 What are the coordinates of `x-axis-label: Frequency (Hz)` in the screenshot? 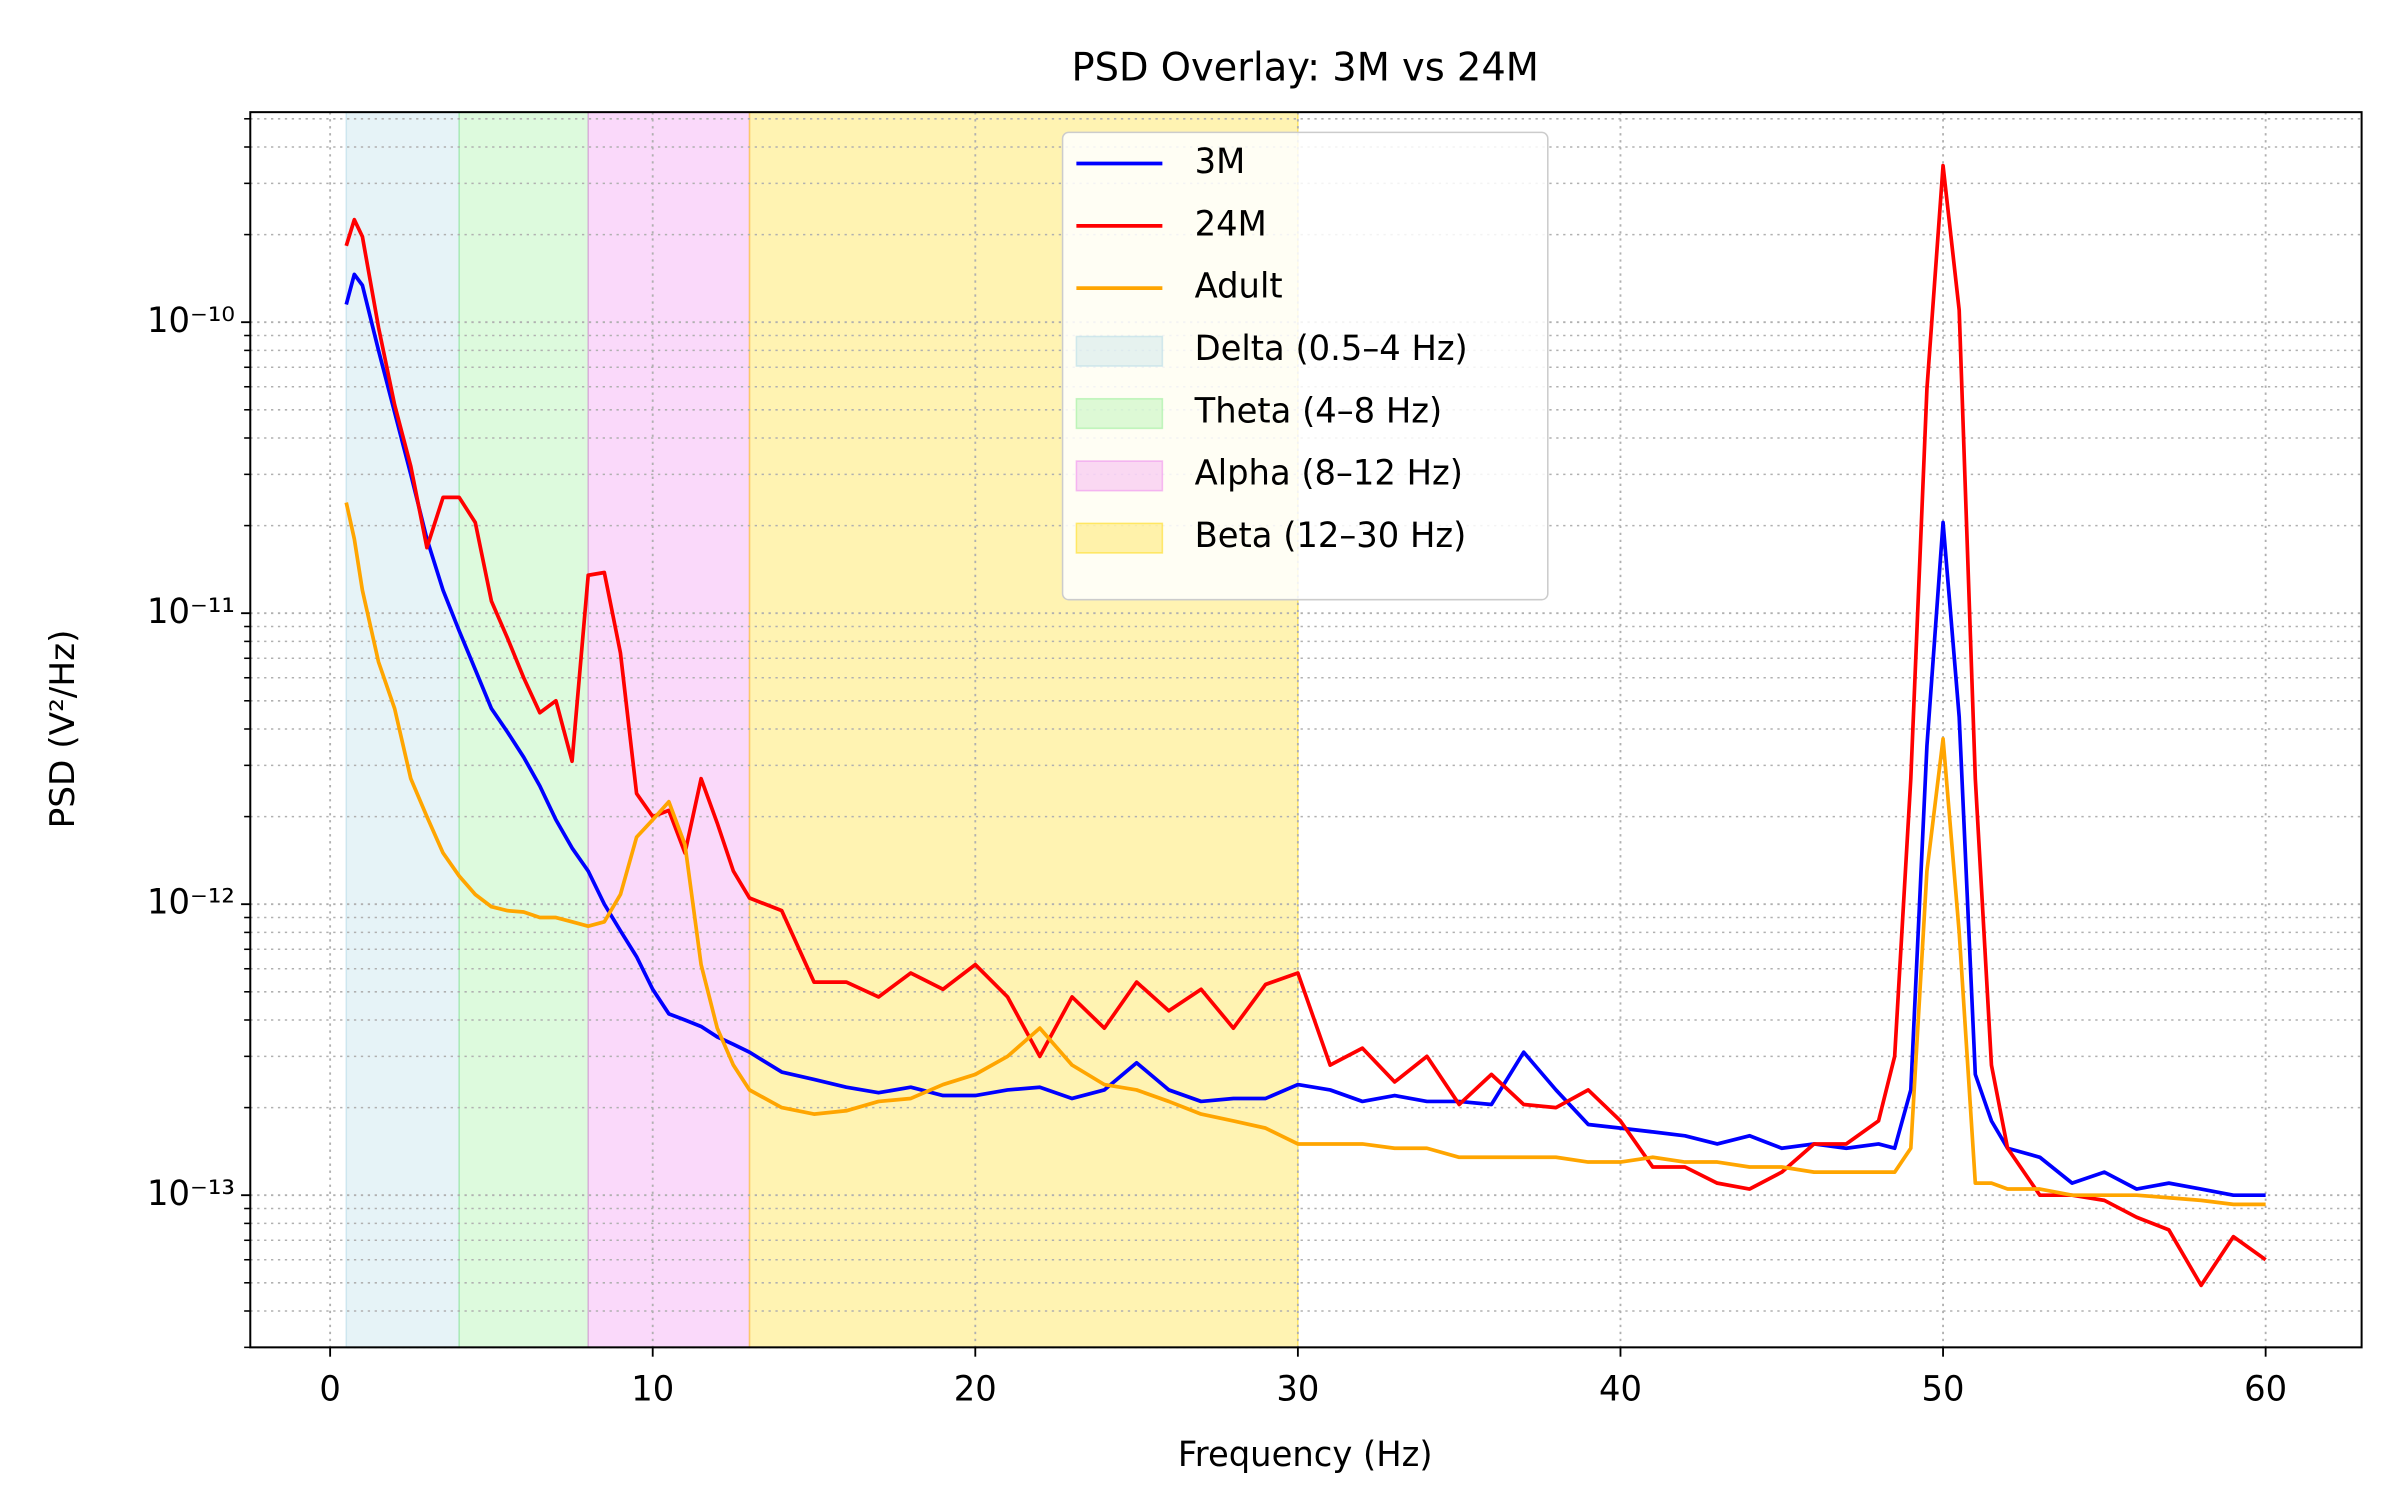 It's located at (1305, 1455).